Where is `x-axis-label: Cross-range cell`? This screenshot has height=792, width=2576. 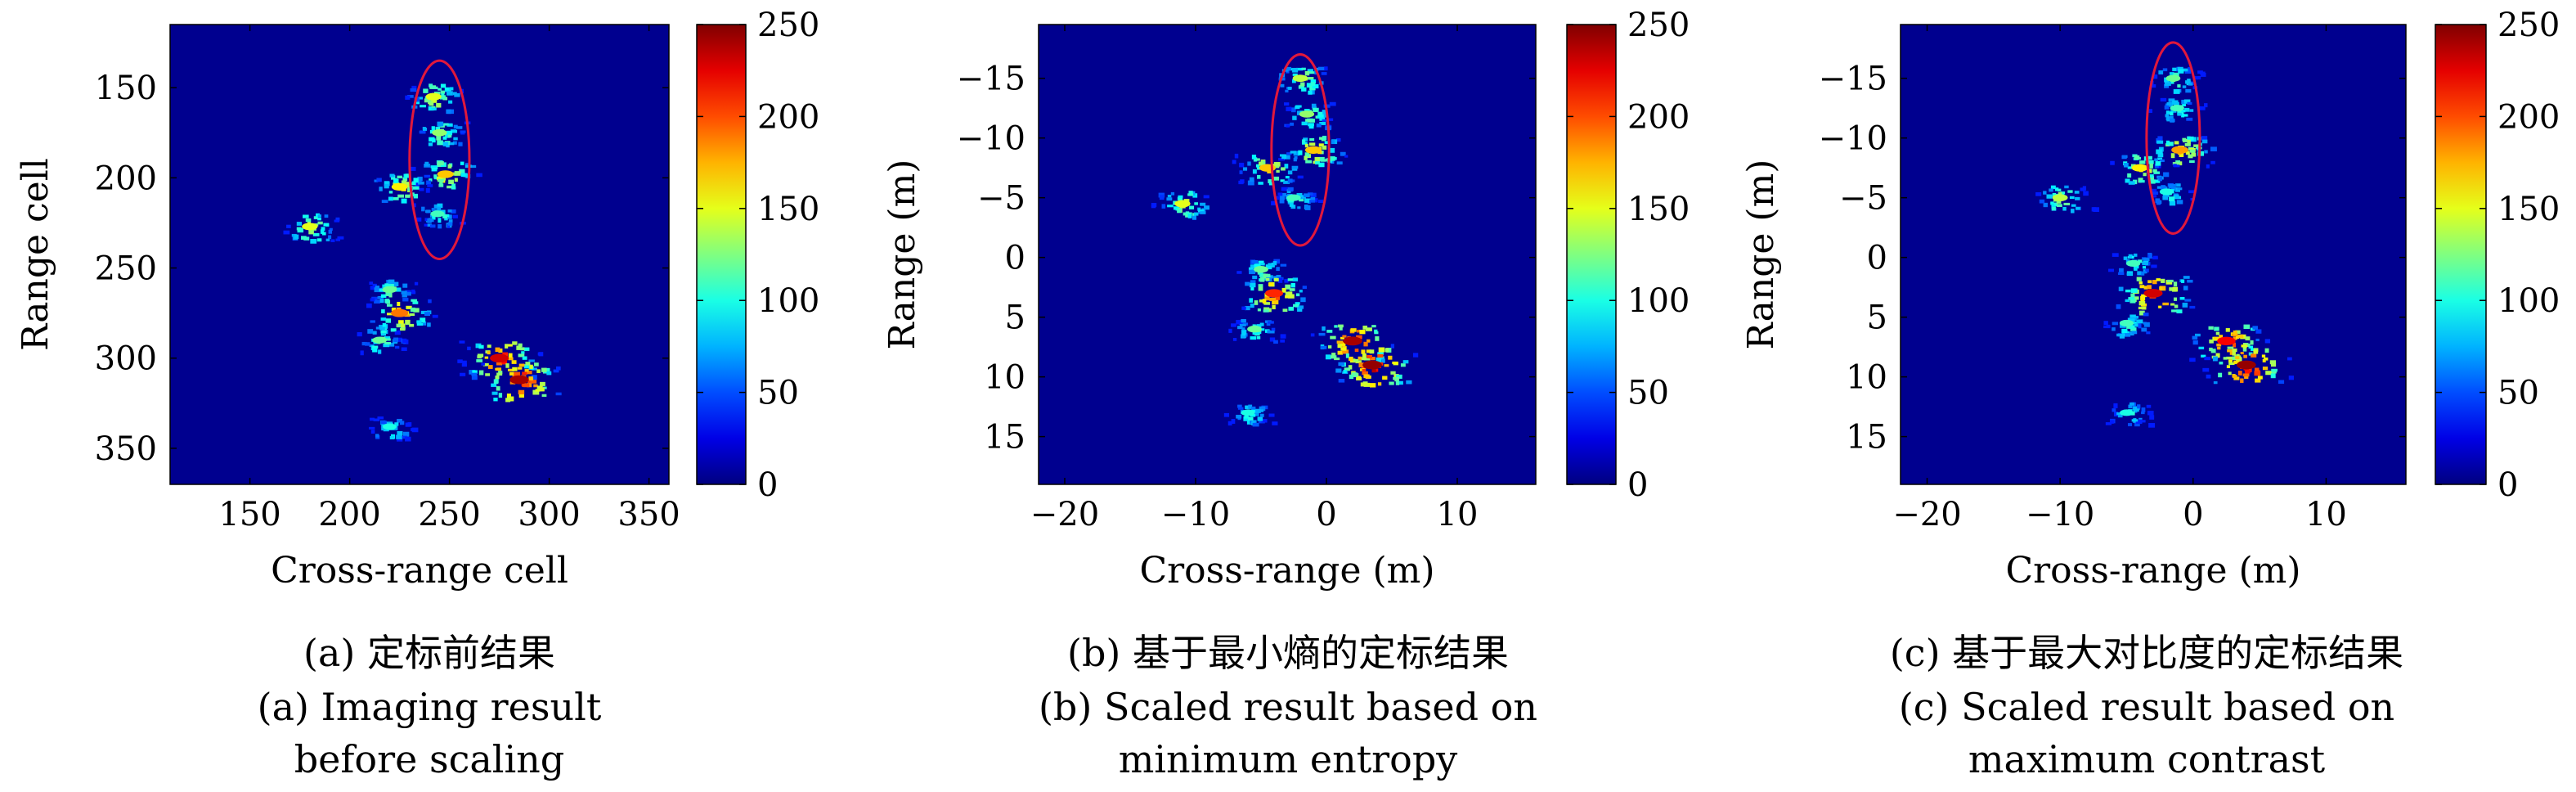 x-axis-label: Cross-range cell is located at coordinates (420, 571).